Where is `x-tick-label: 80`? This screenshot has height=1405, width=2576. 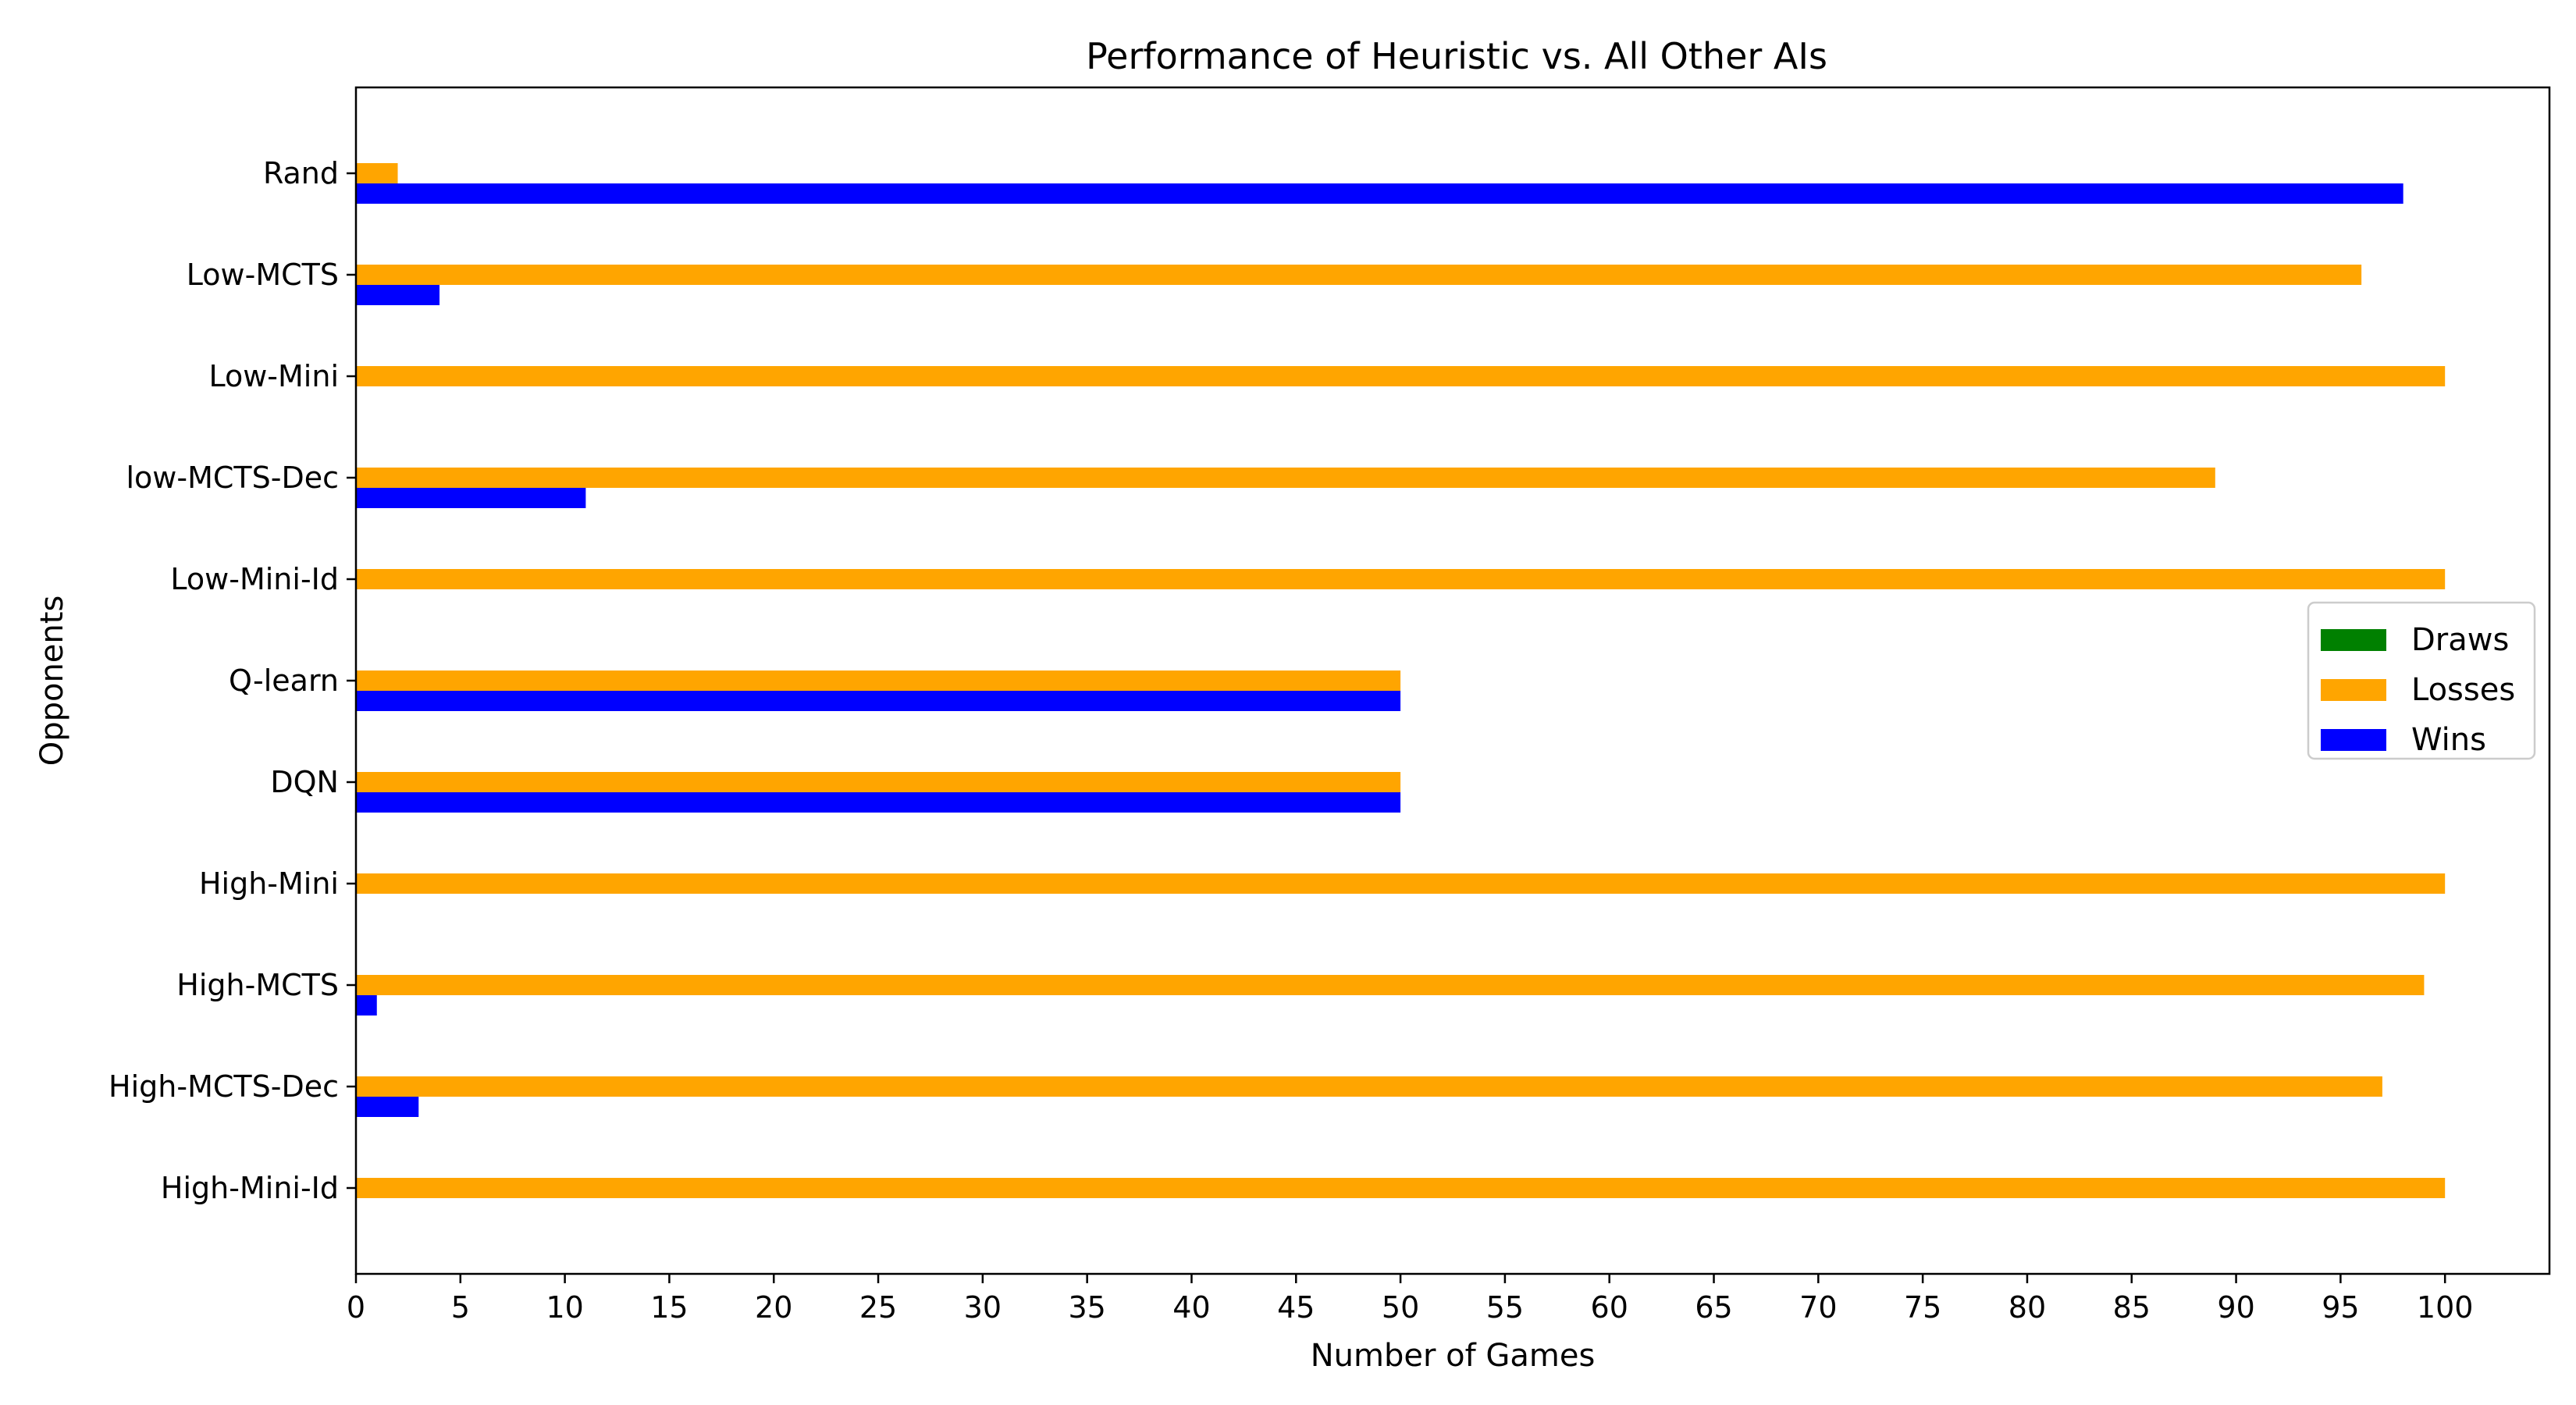
x-tick-label: 80 is located at coordinates (2027, 1307).